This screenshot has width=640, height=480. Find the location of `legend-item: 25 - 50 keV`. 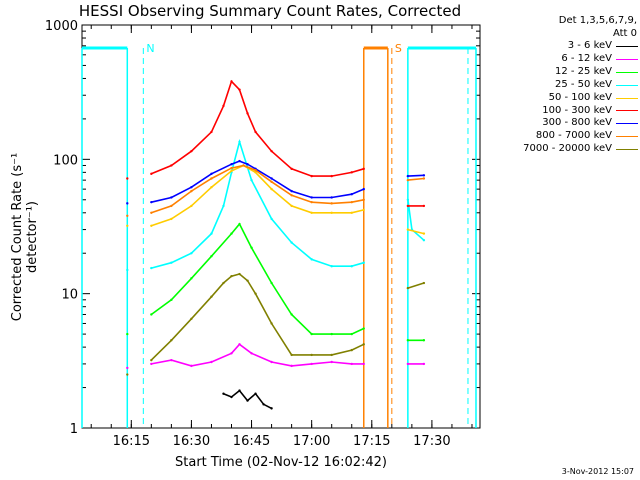

legend-item: 25 - 50 keV is located at coordinates (560, 85).